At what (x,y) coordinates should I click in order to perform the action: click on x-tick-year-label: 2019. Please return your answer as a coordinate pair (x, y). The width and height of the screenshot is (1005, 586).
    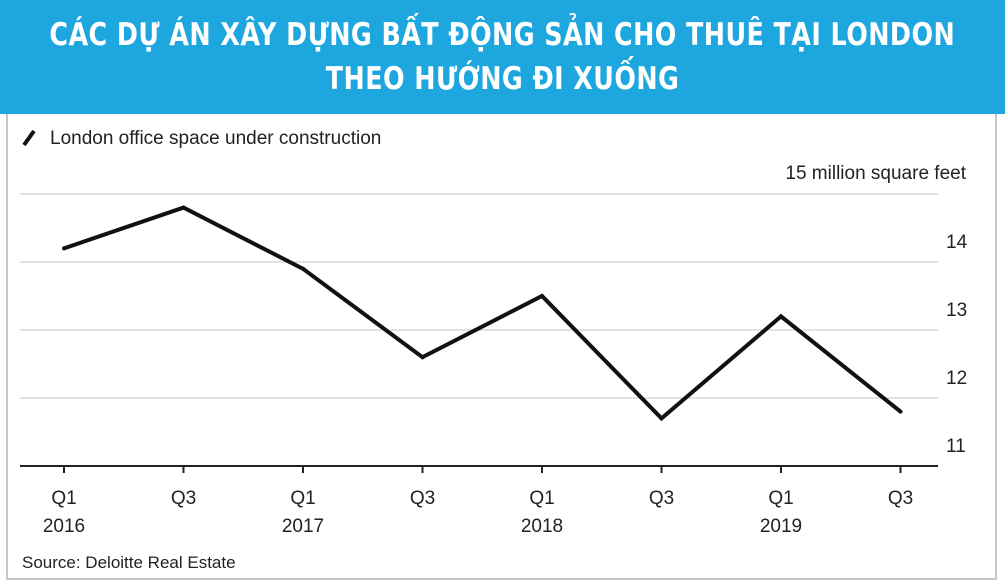
    Looking at the image, I should click on (781, 526).